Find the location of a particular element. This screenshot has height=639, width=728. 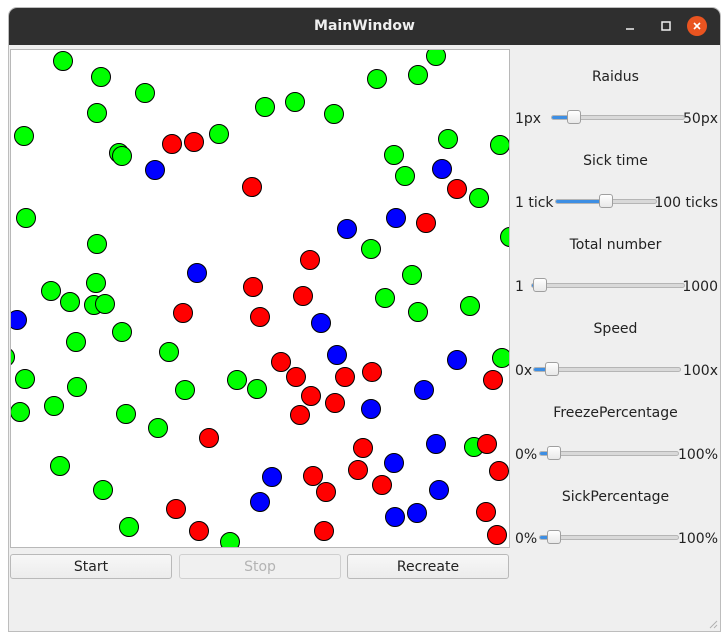

window-title: MainWindow is located at coordinates (364, 26).